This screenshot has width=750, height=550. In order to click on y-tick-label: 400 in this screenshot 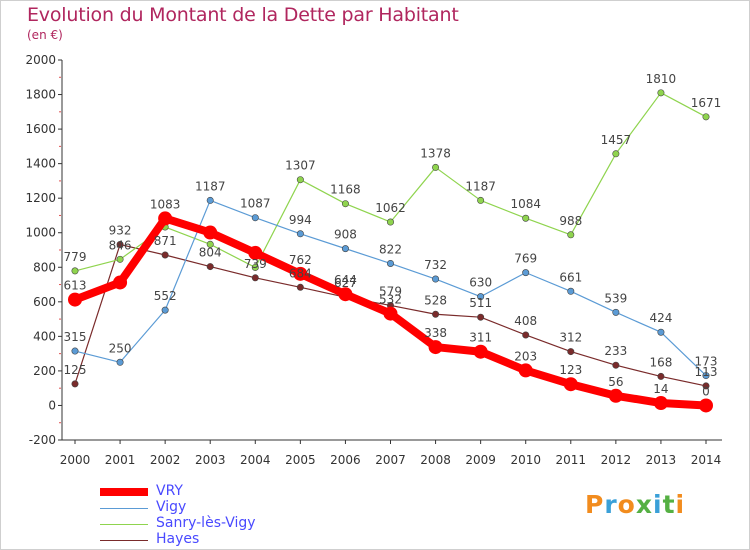, I will do `click(44, 336)`.